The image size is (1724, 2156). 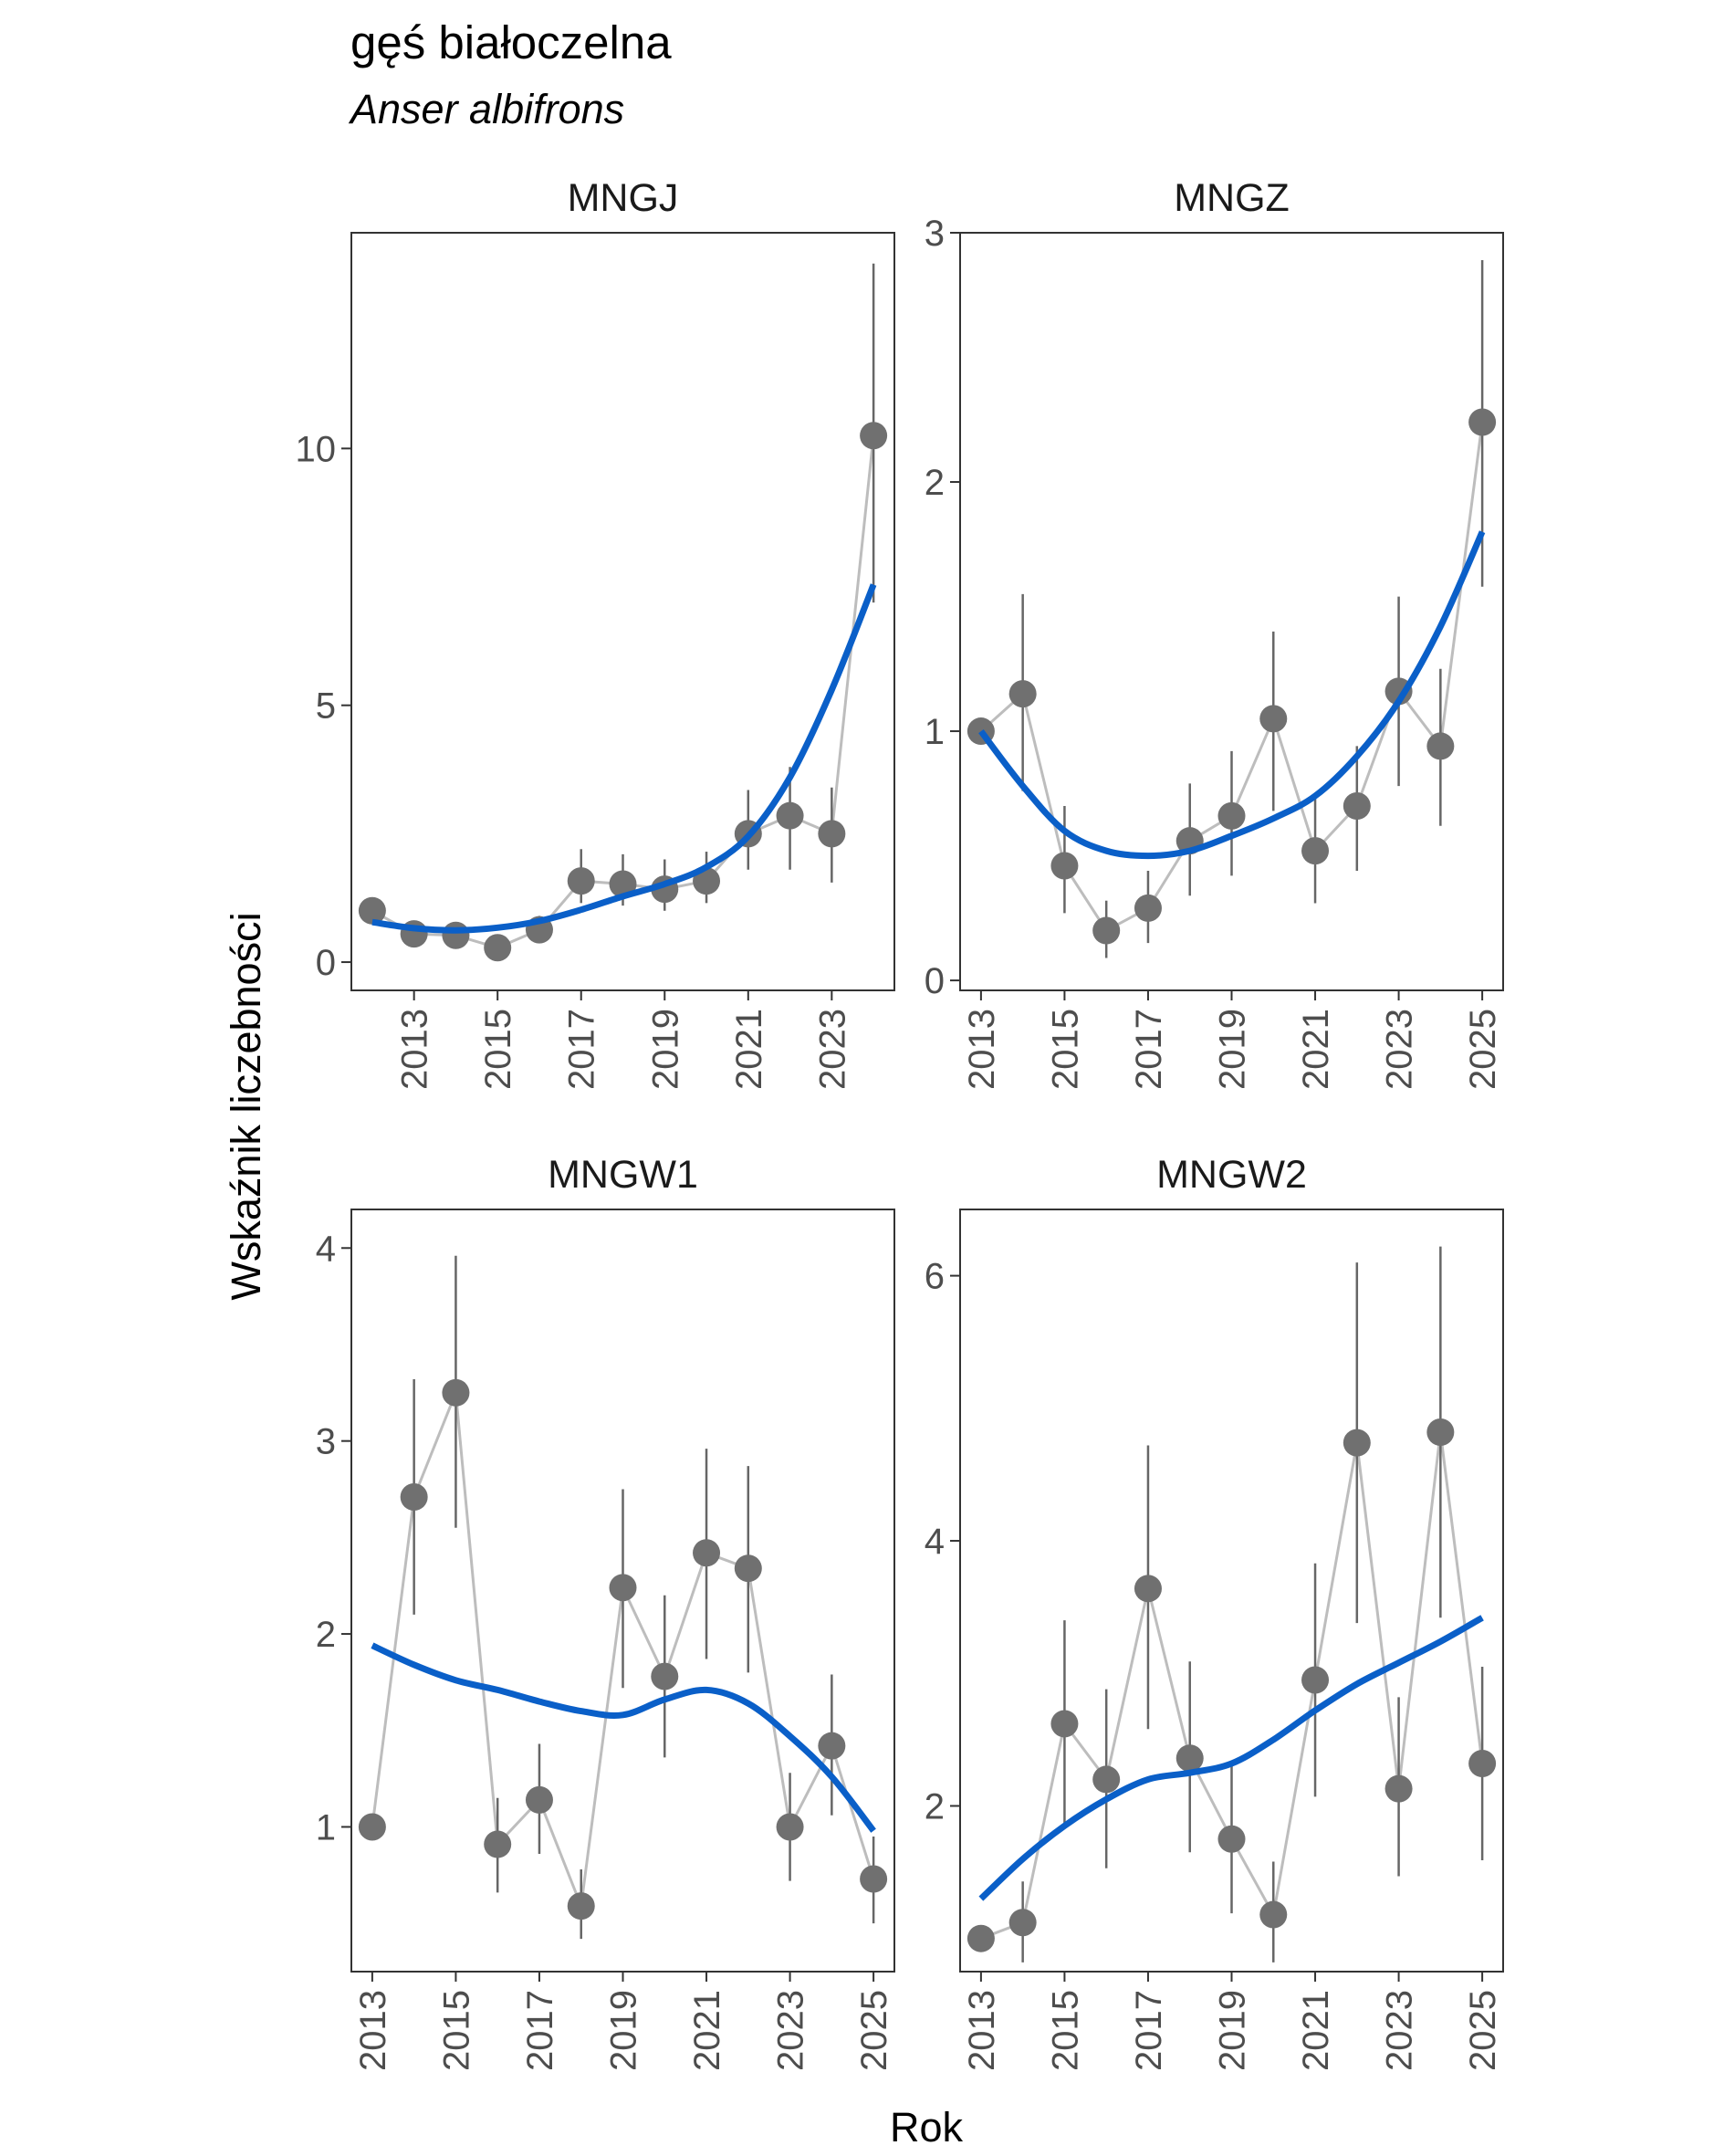 I want to click on panel-mngz: MNGZ 0 1 2 3 2013 2015 2017 2019 2021 2023 2025, so click(x=1214, y=633).